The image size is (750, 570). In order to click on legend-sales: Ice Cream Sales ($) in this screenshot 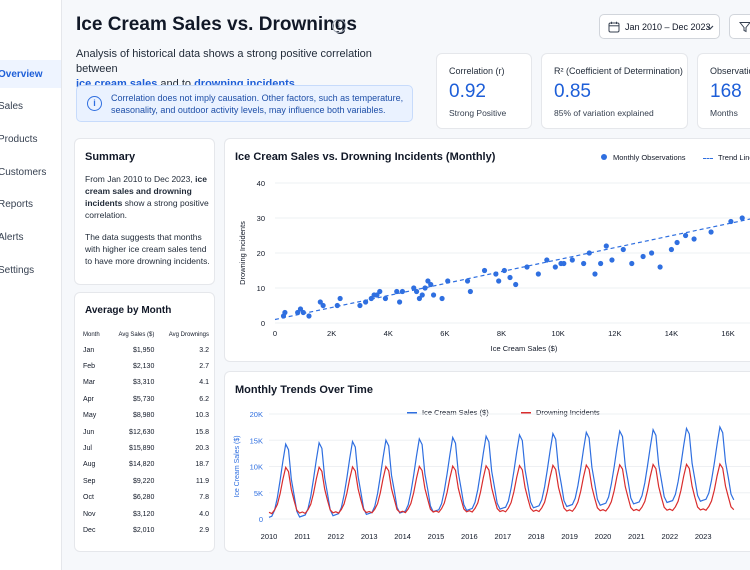, I will do `click(448, 412)`.